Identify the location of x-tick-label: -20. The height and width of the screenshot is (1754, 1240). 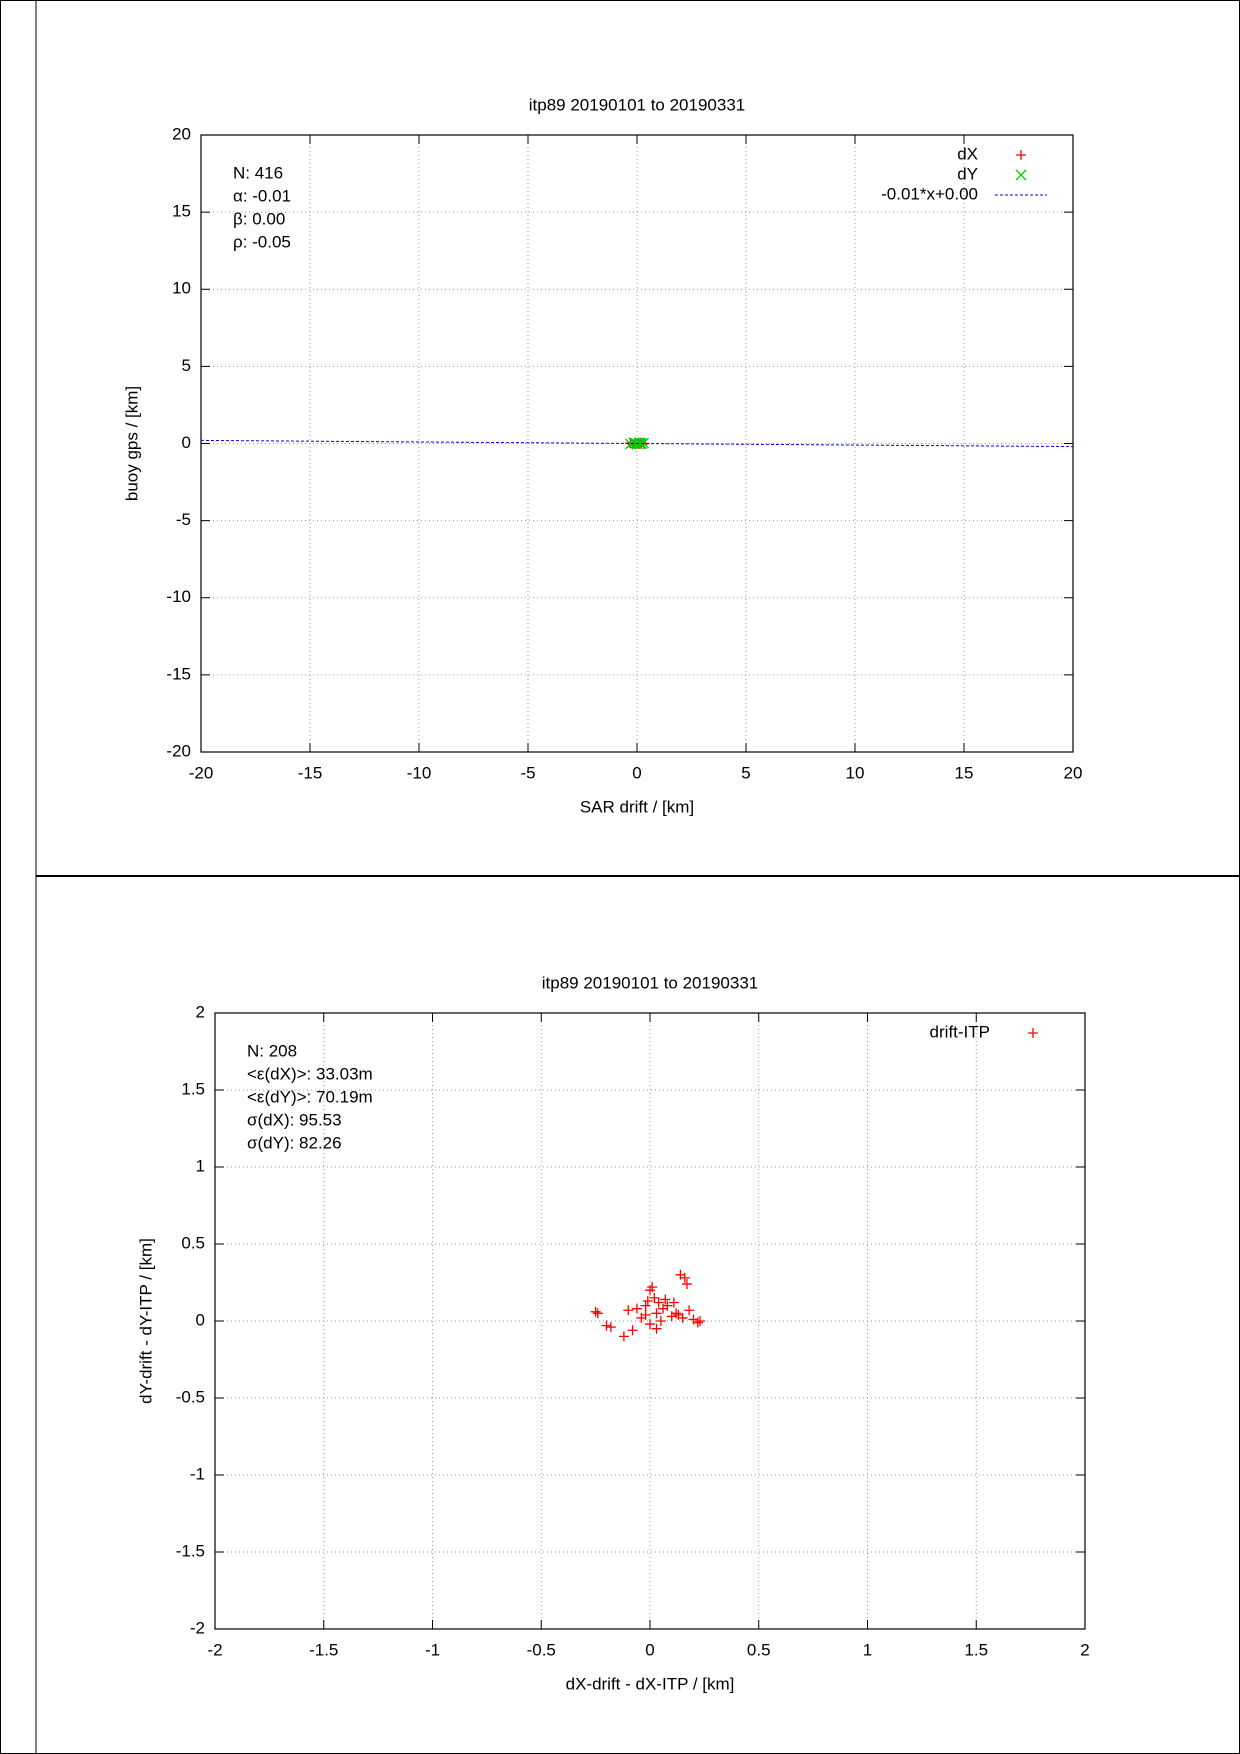
(201, 772).